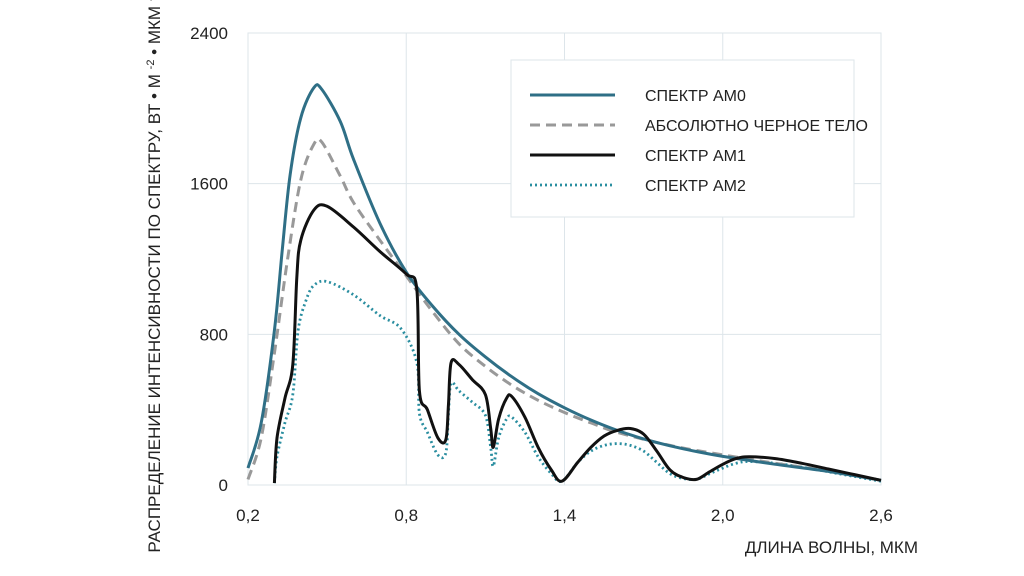 Image resolution: width=1024 pixels, height=576 pixels. Describe the element at coordinates (756, 126) in the screenshot. I see `legend-entry-blackbody-label: АБСОЛЮТНО ЧЕРНОЕ ТЕЛО` at that location.